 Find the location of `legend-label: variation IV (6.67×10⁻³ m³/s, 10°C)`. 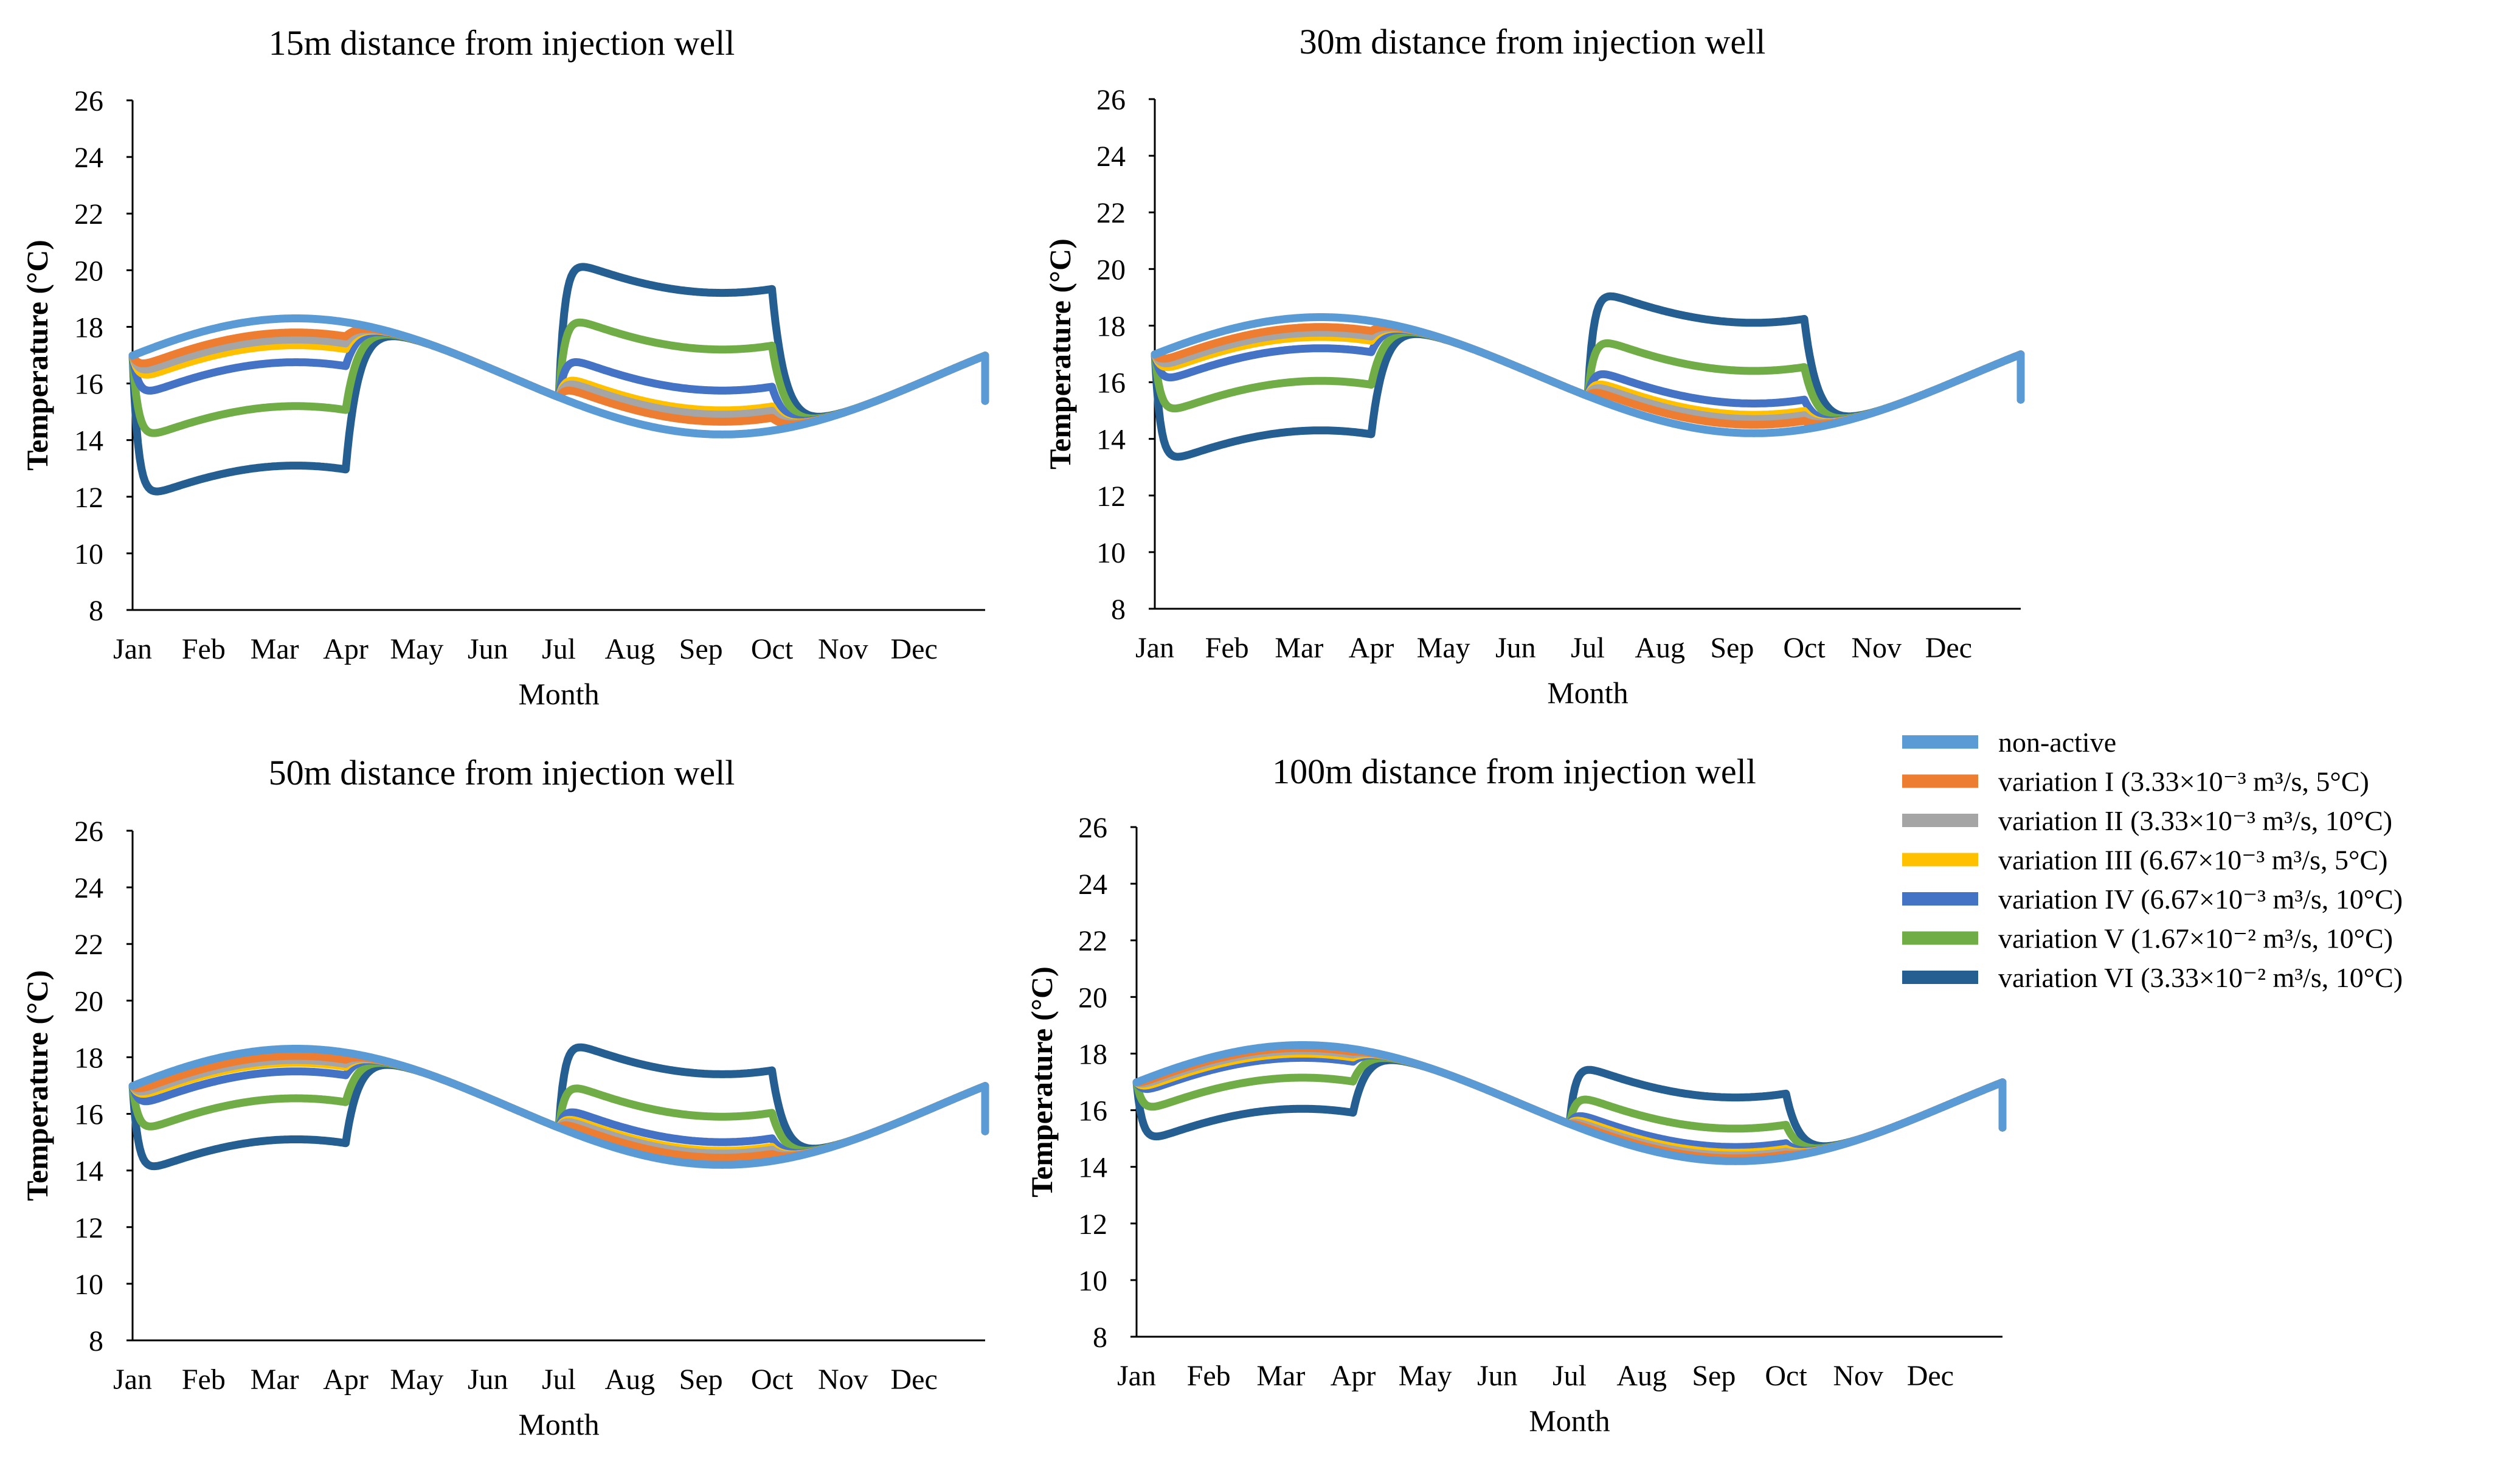

legend-label: variation IV (6.67×10⁻³ m³/s, 10°C) is located at coordinates (2200, 900).